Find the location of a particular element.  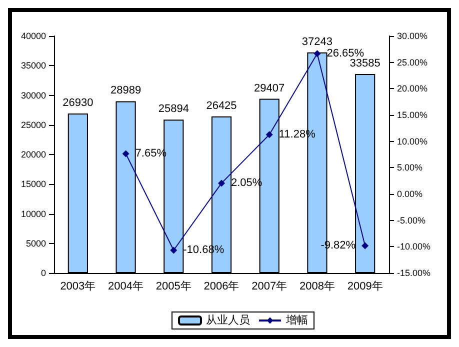

data-label: 26930 is located at coordinates (78, 102).